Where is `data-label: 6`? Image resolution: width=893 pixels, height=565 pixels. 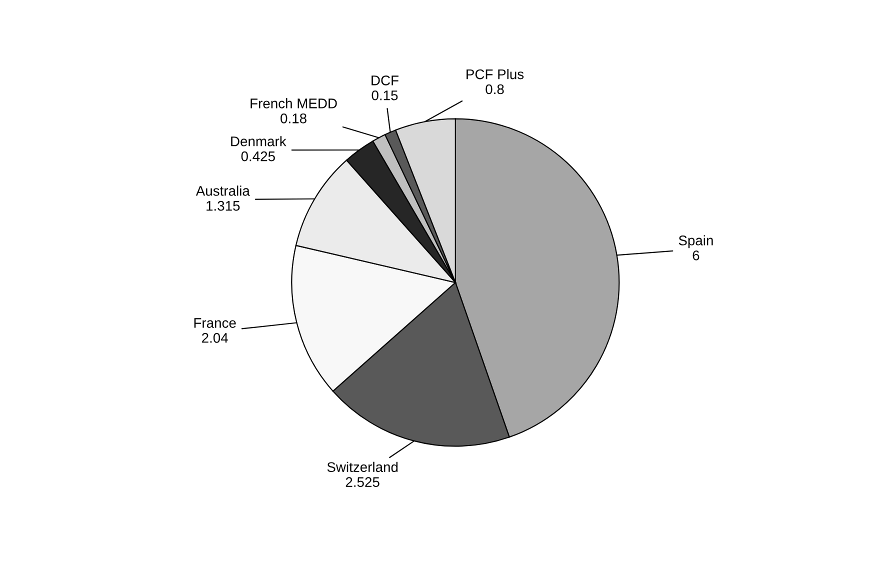 data-label: 6 is located at coordinates (696, 255).